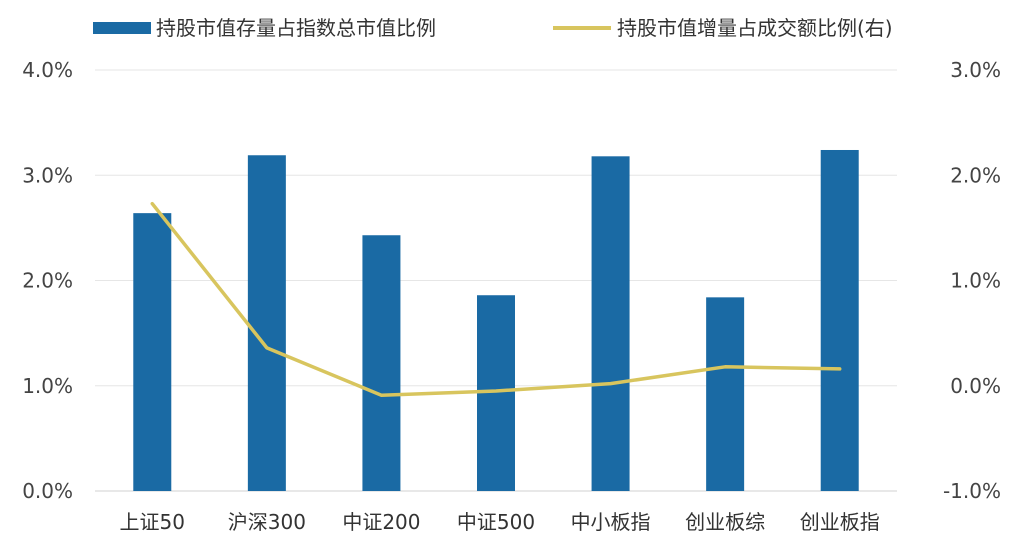  I want to click on right-tick-label: 2.0%, so click(975, 175).